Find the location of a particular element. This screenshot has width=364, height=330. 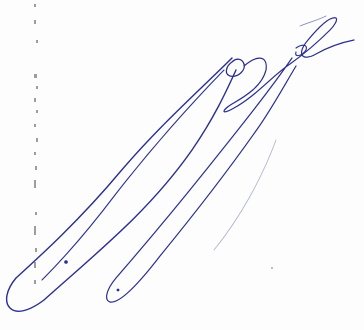

signature-top-loop-stroke is located at coordinates (235, 67).